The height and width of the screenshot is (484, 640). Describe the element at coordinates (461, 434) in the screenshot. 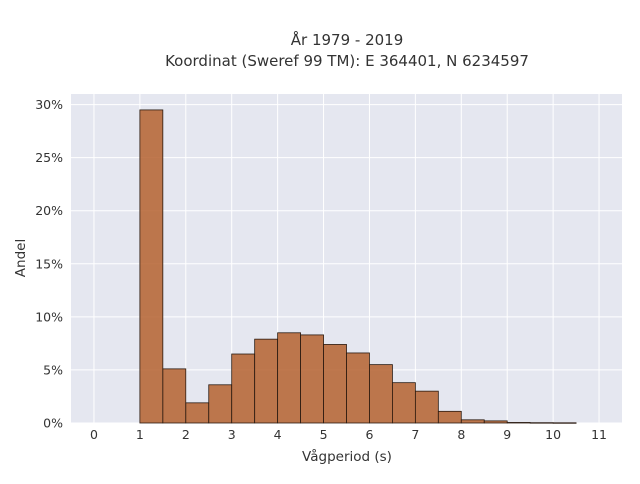

I see `x-tick-label: 8` at that location.